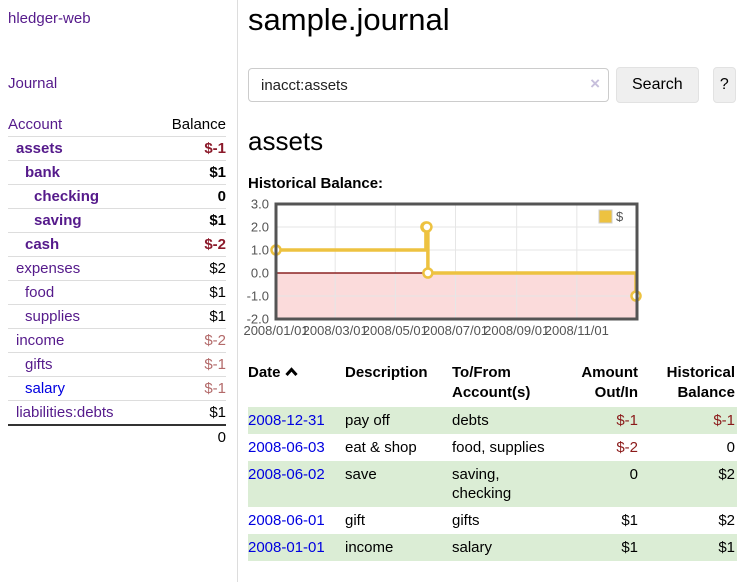 This screenshot has height=582, width=742. Describe the element at coordinates (117, 268) in the screenshot. I see `sidebar-item-expenses: expenses $2` at that location.